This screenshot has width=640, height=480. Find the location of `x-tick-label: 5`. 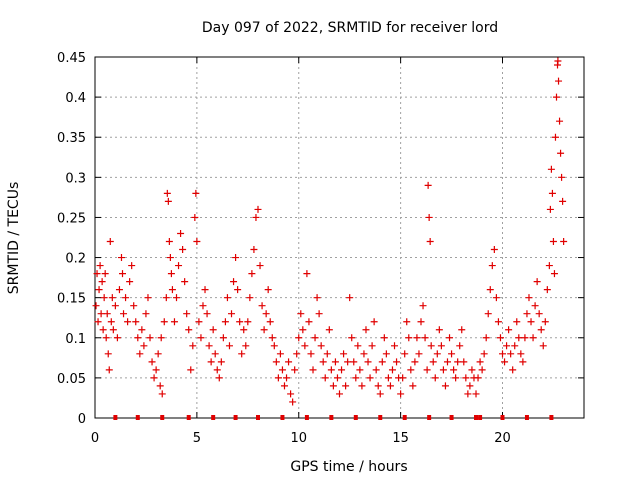

x-tick-label: 5 is located at coordinates (197, 438).